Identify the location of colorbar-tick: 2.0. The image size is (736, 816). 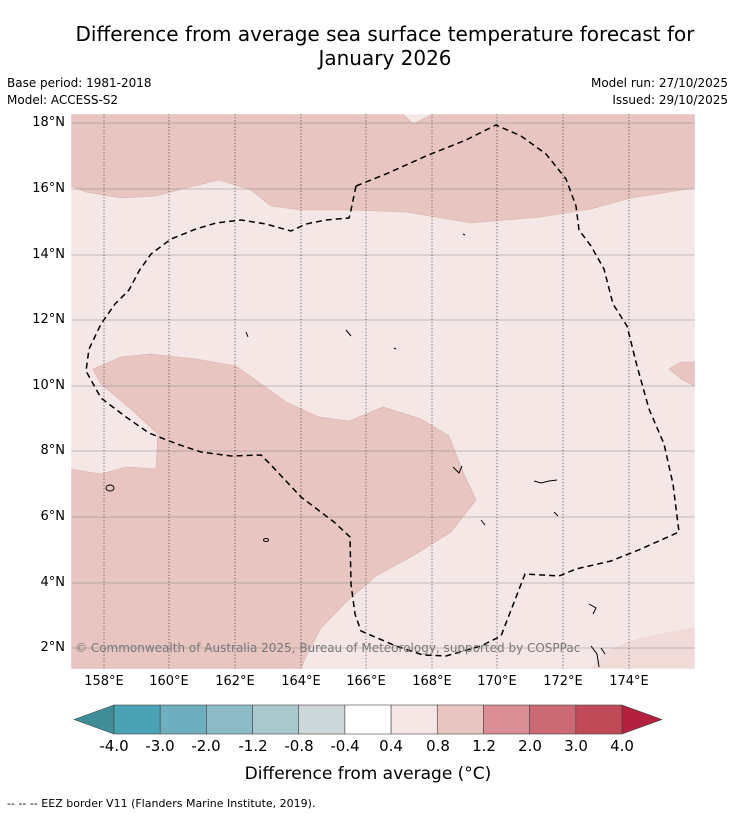
(530, 746).